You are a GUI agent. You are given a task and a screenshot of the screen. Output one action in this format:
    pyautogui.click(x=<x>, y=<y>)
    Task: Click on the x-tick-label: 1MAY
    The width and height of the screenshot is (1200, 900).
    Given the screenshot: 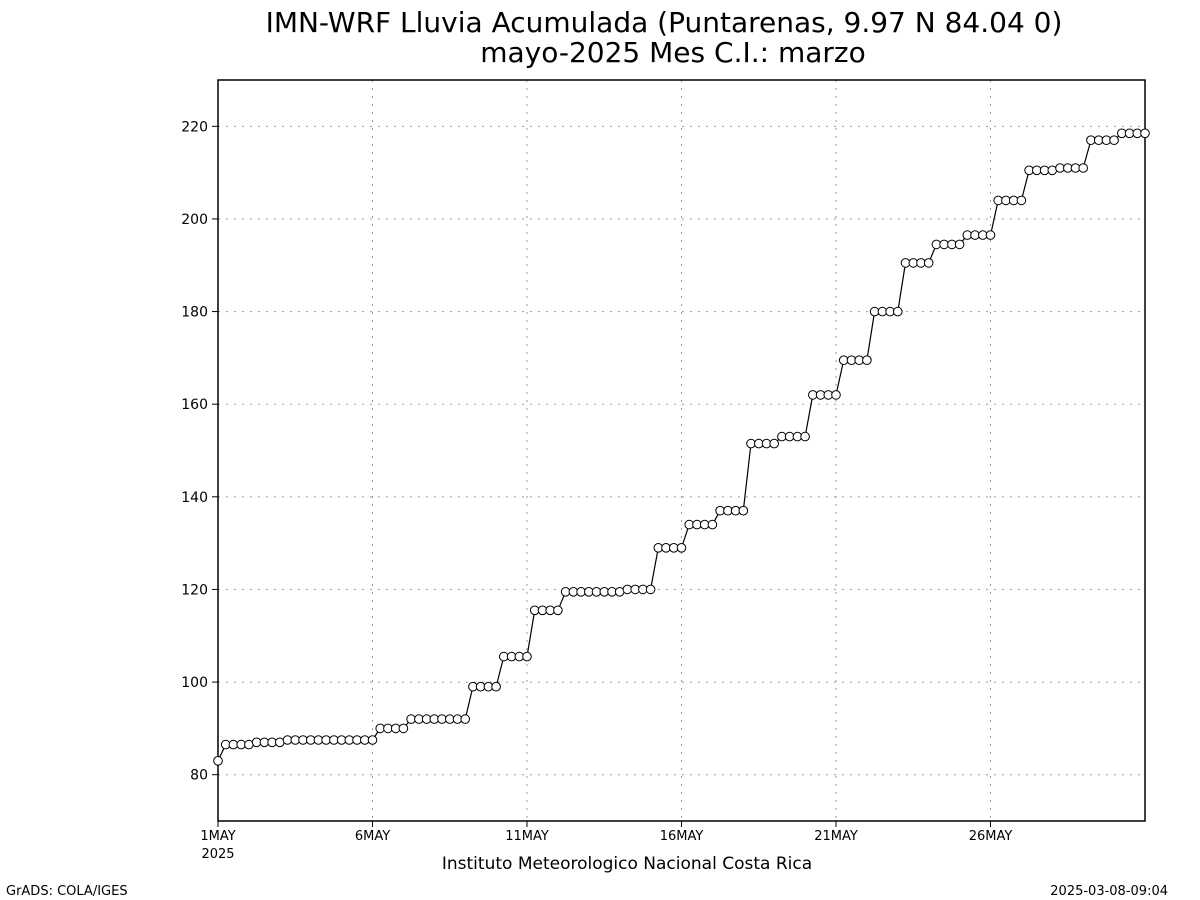 What is the action you would take?
    pyautogui.click(x=217, y=836)
    